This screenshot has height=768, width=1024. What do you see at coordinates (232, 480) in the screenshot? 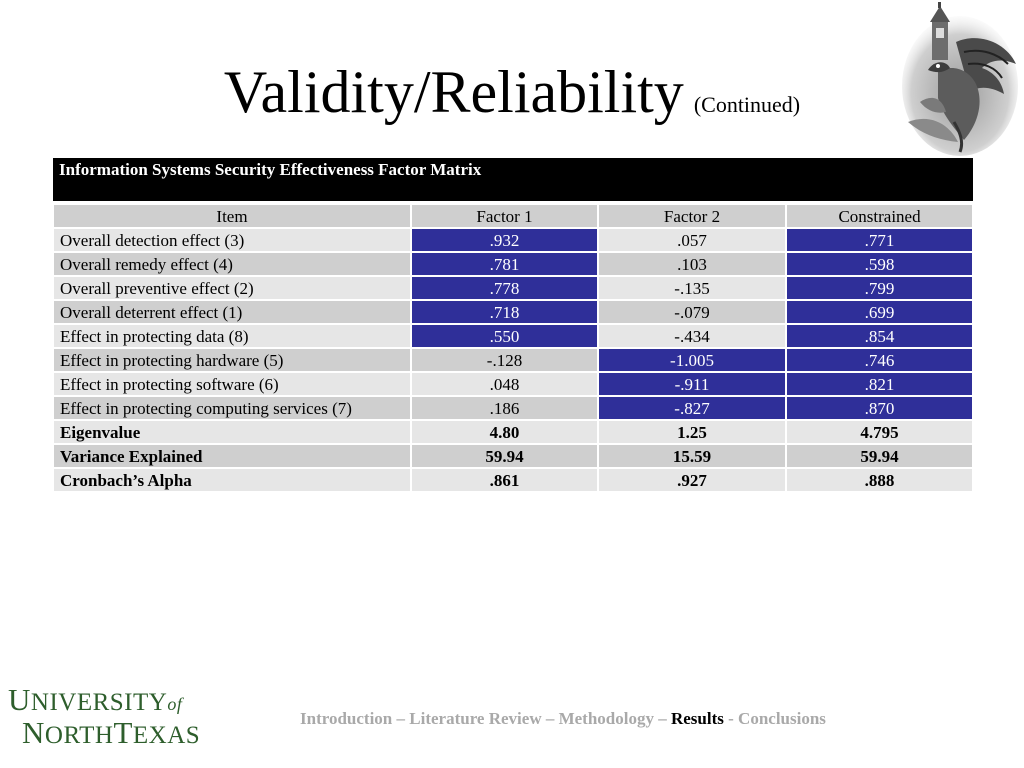
I see `item-cell: Cronbach’s Alpha` at bounding box center [232, 480].